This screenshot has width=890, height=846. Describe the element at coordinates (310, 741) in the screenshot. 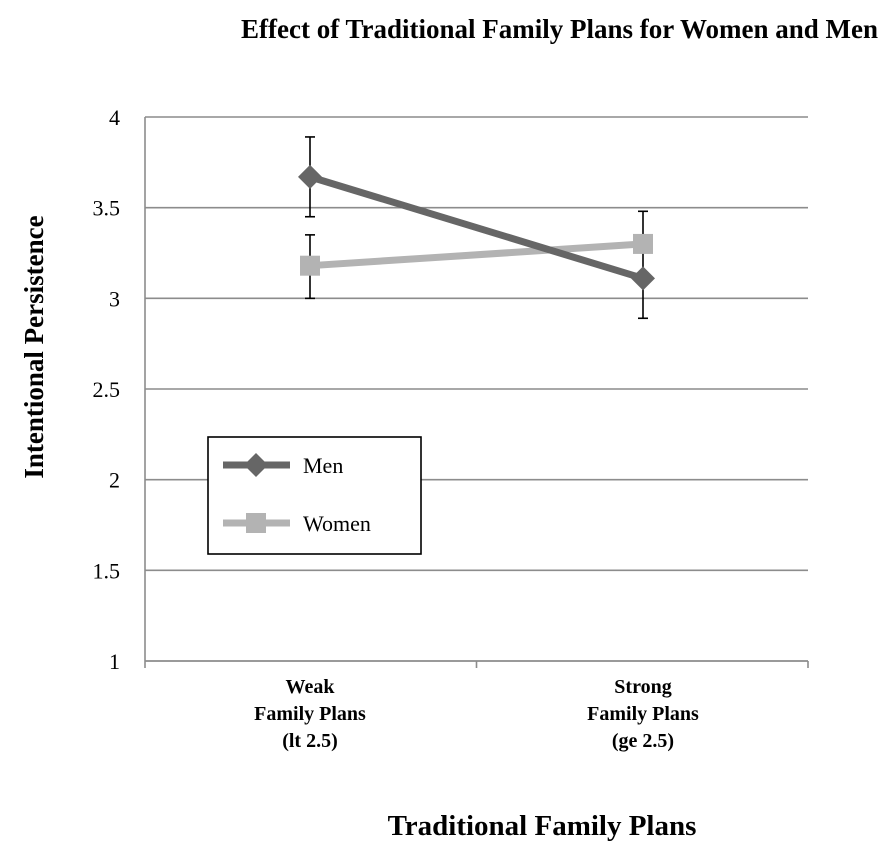

I see `x-tick-label: (lt 2.5)` at that location.